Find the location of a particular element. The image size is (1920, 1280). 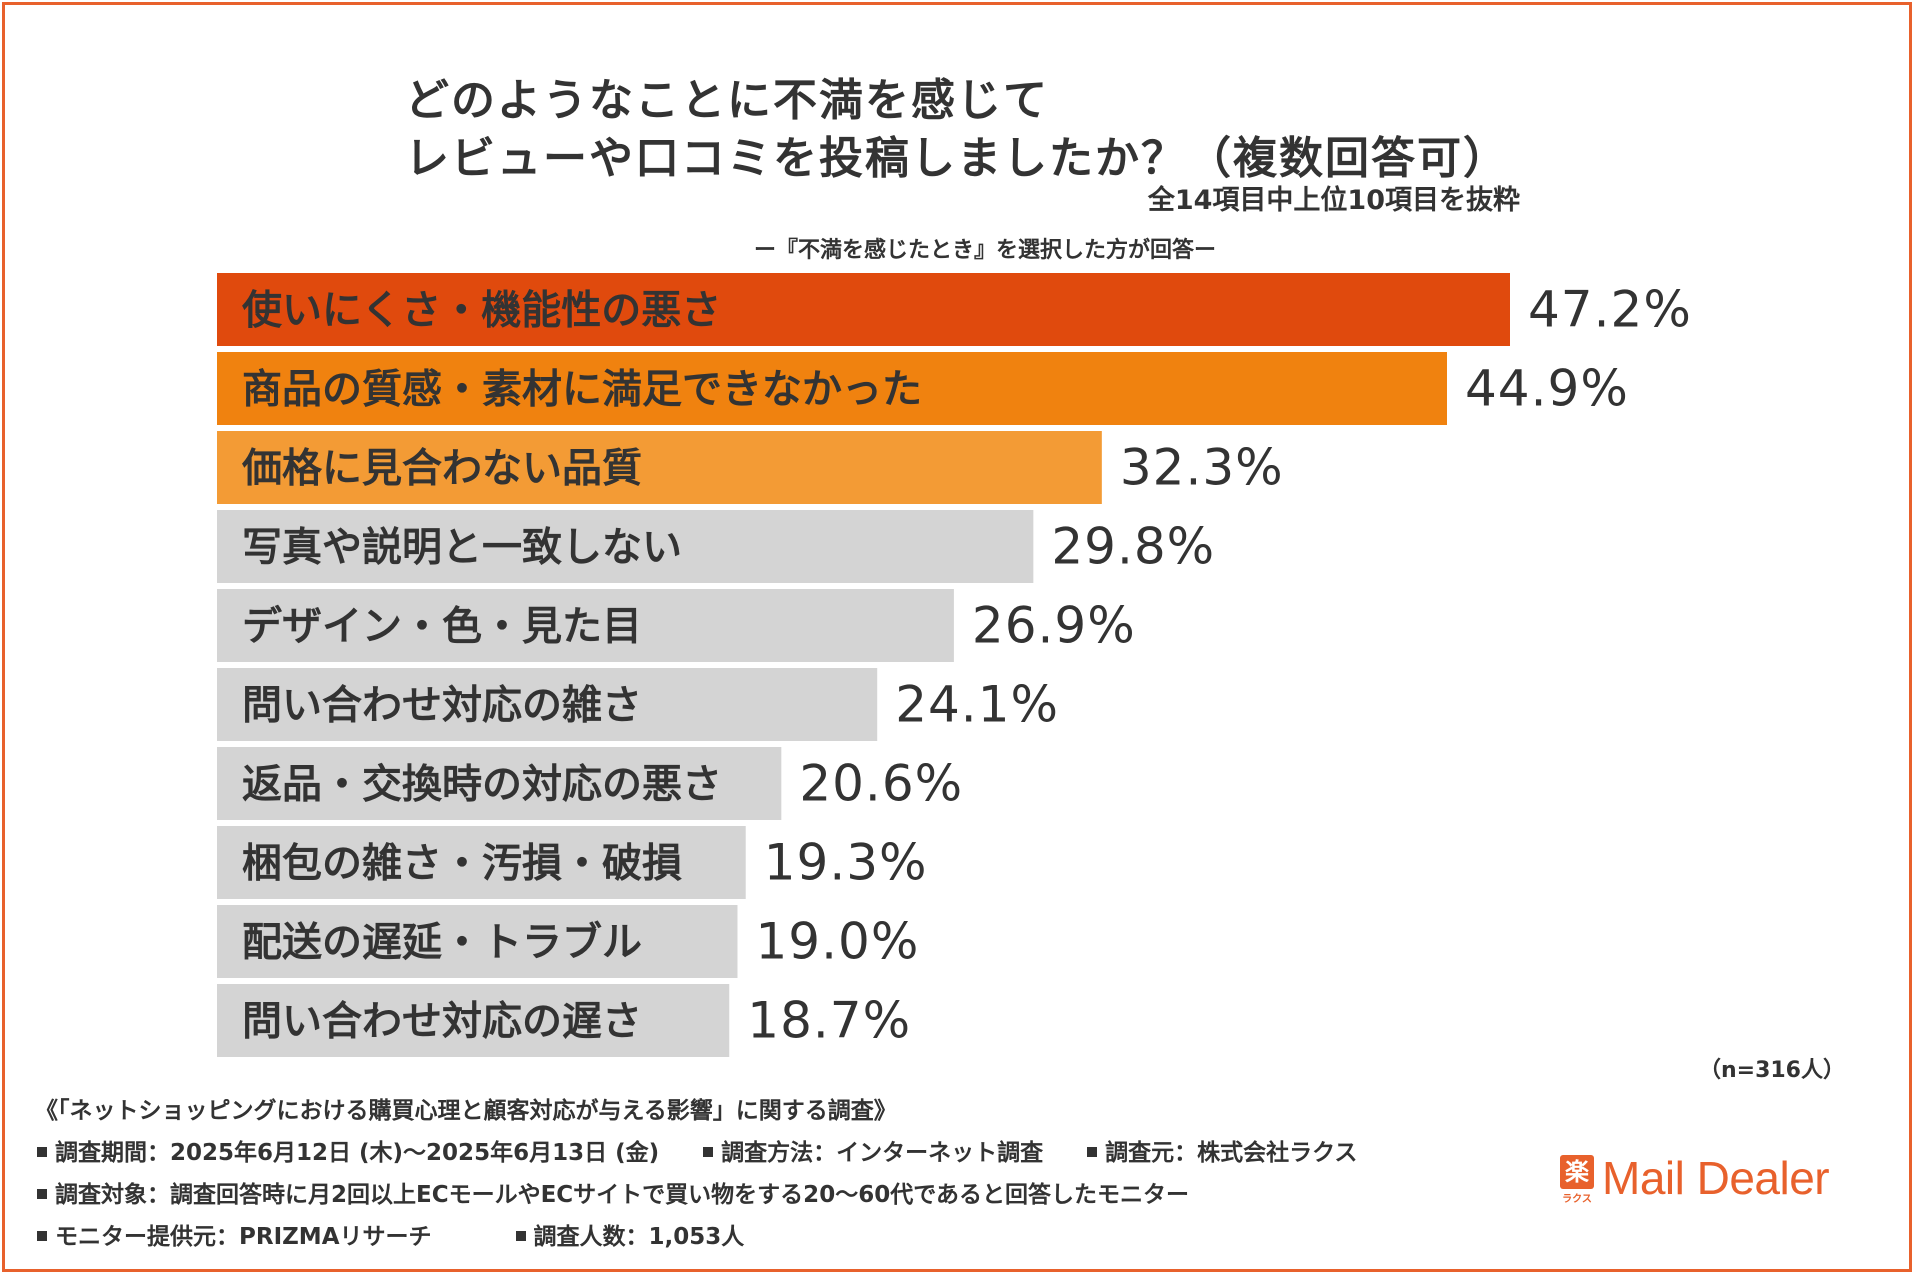

title-line-2: レビューや口コミを投稿しましたか？（複数回答可） is located at coordinates (957, 158).